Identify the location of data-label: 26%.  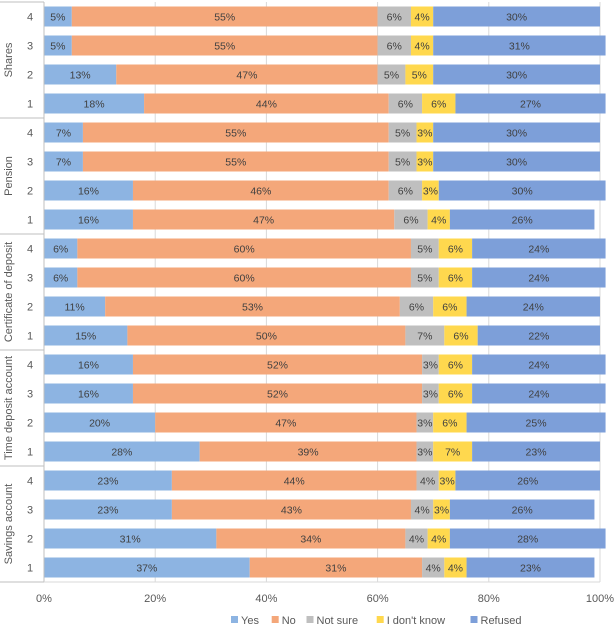
(527, 482).